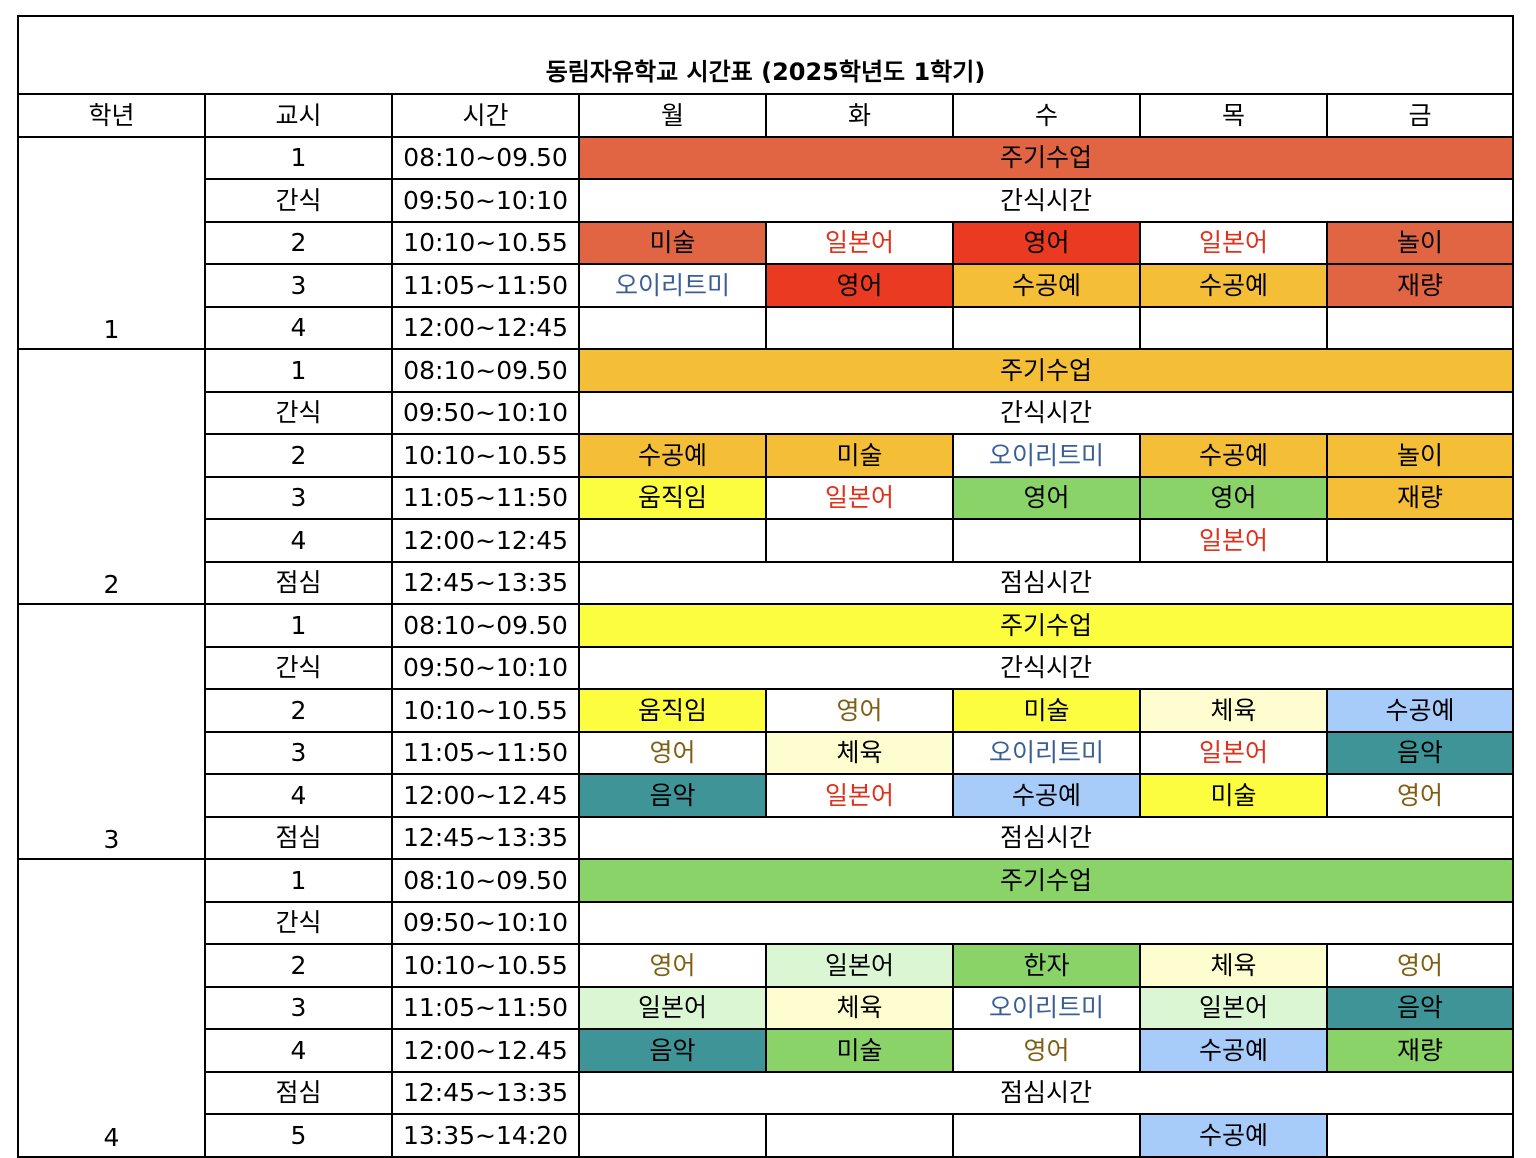  Describe the element at coordinates (673, 1008) in the screenshot. I see `class-cell-mon: 일본어` at that location.